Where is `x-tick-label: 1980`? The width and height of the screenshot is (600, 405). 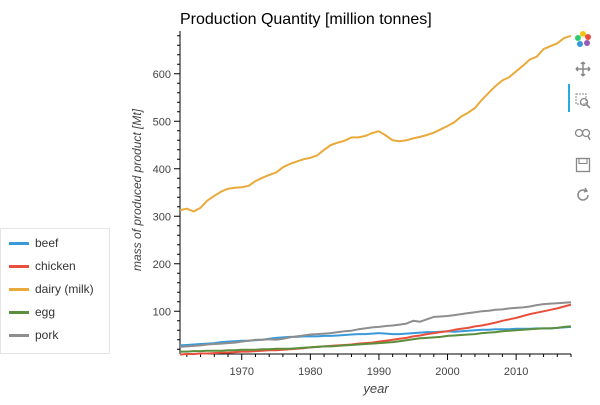 x-tick-label: 1980 is located at coordinates (310, 372).